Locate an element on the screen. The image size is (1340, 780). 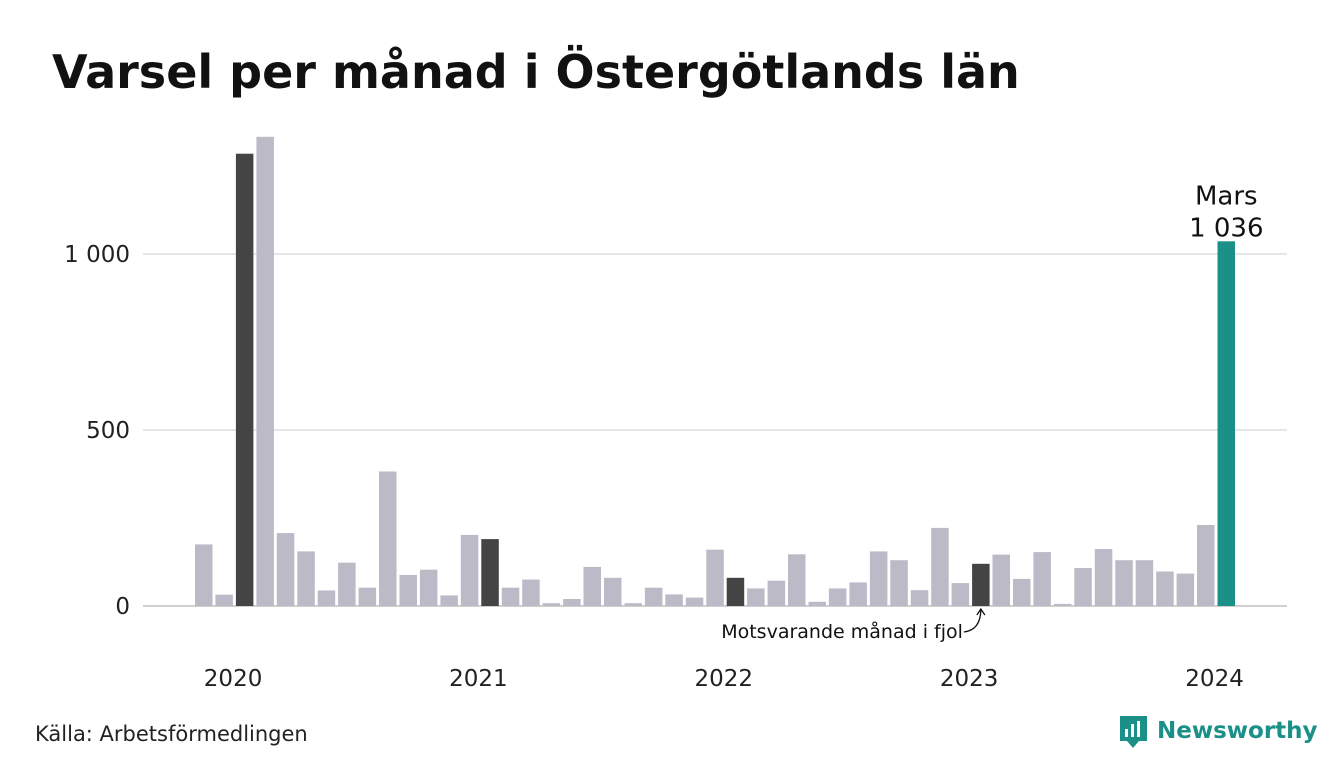
callout-text: Motsvarande månad i fjol is located at coordinates (842, 631).